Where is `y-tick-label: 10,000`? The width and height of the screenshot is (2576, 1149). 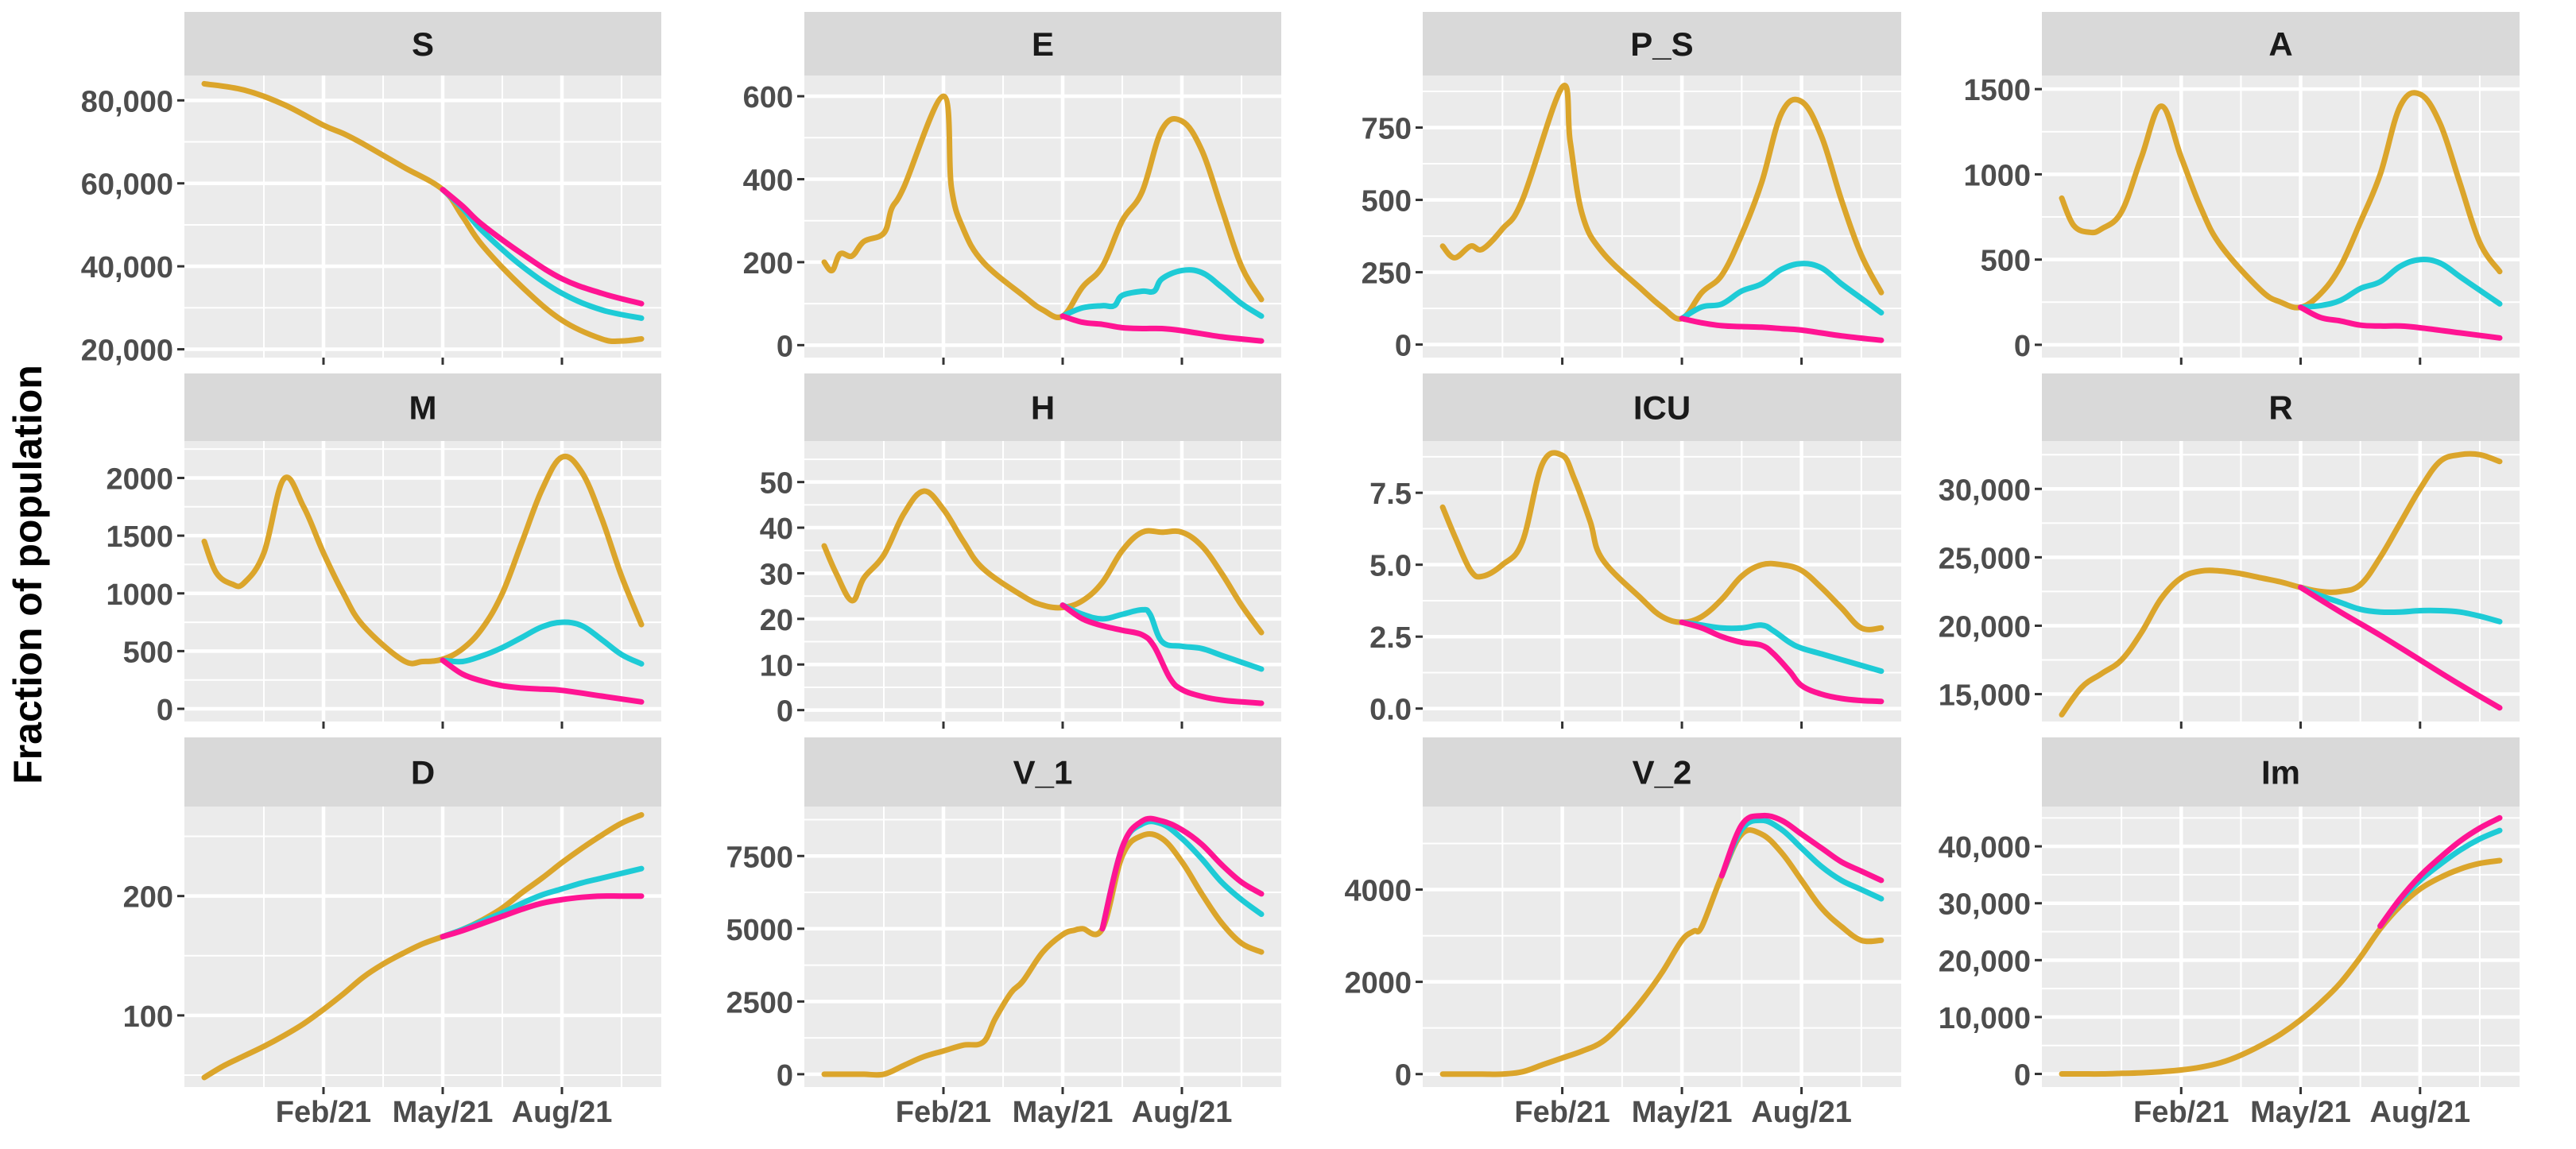 y-tick-label: 10,000 is located at coordinates (1985, 1018).